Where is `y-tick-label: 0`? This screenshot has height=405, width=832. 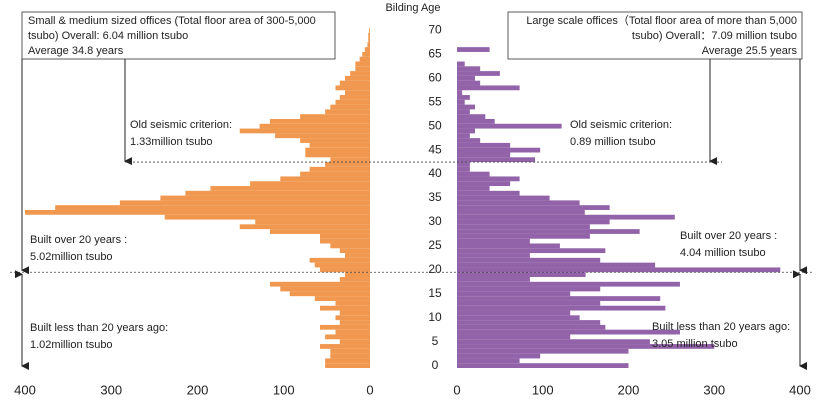 y-tick-label: 0 is located at coordinates (435, 365).